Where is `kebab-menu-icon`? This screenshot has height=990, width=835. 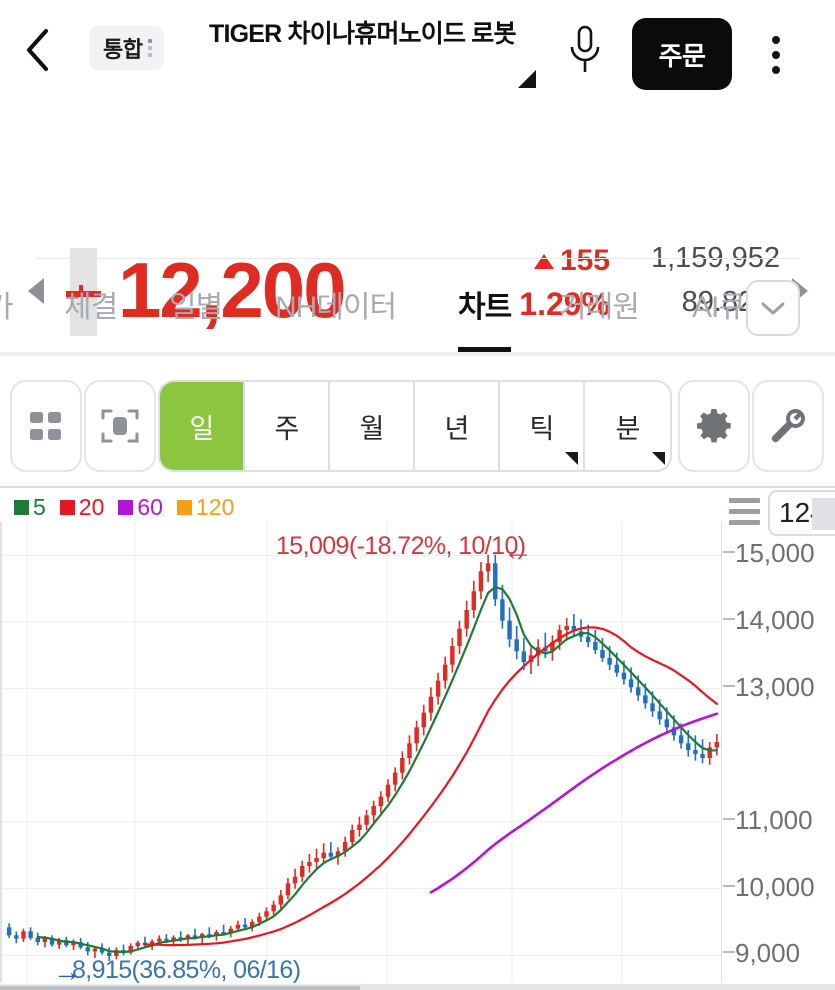
kebab-menu-icon is located at coordinates (776, 55).